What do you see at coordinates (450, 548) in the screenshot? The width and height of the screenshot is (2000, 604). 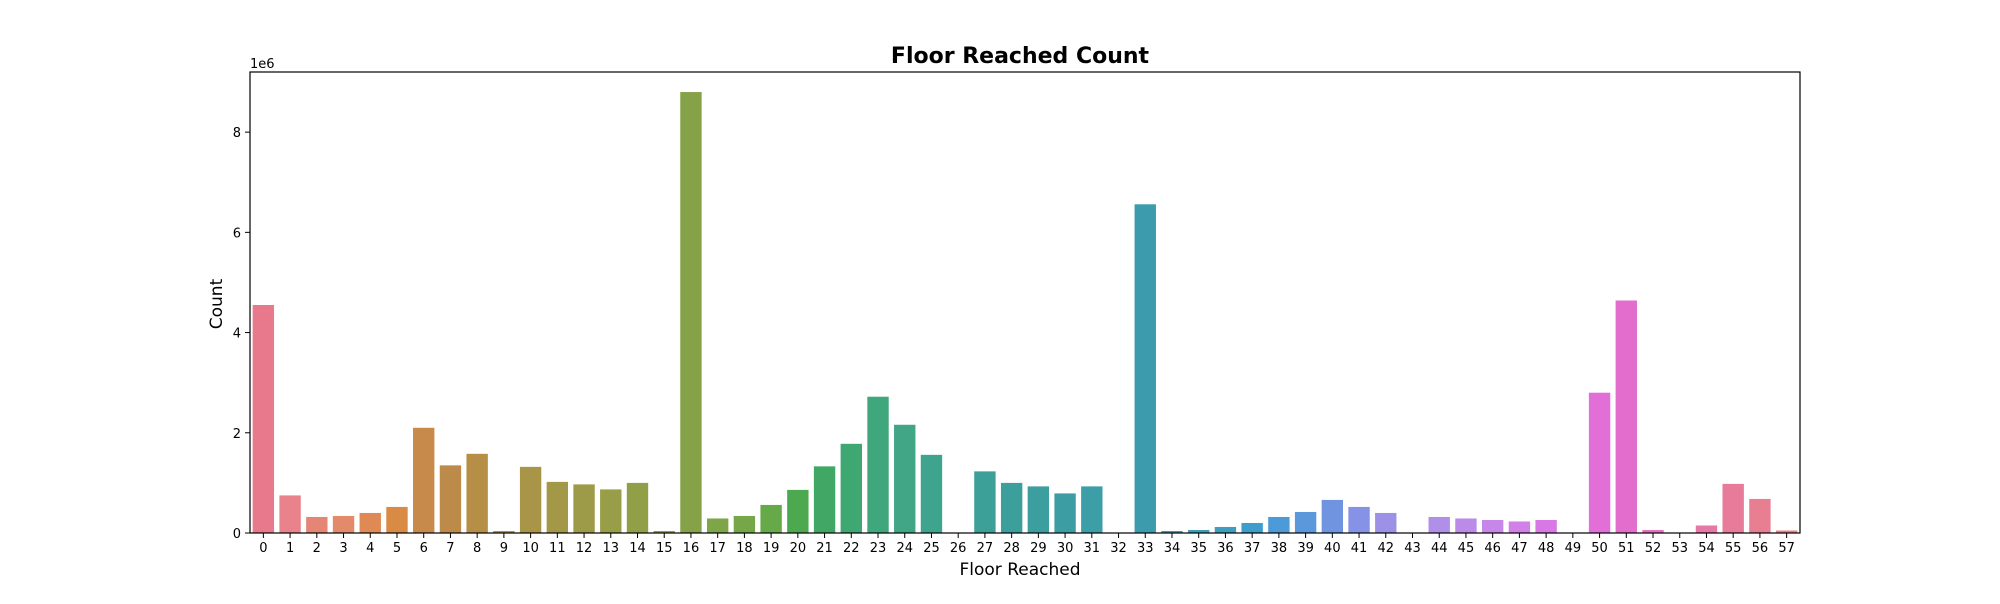 I see `x-tick-label: 7` at bounding box center [450, 548].